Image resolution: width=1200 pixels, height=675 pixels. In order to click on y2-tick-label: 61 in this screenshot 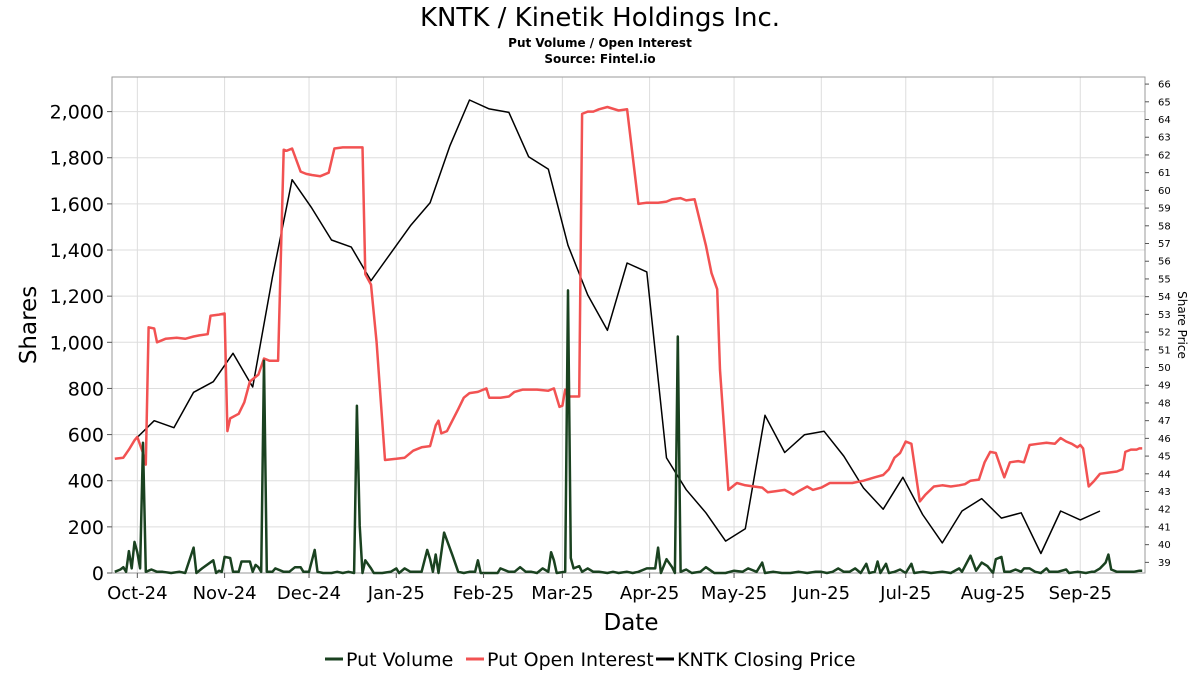, I will do `click(1164, 173)`.